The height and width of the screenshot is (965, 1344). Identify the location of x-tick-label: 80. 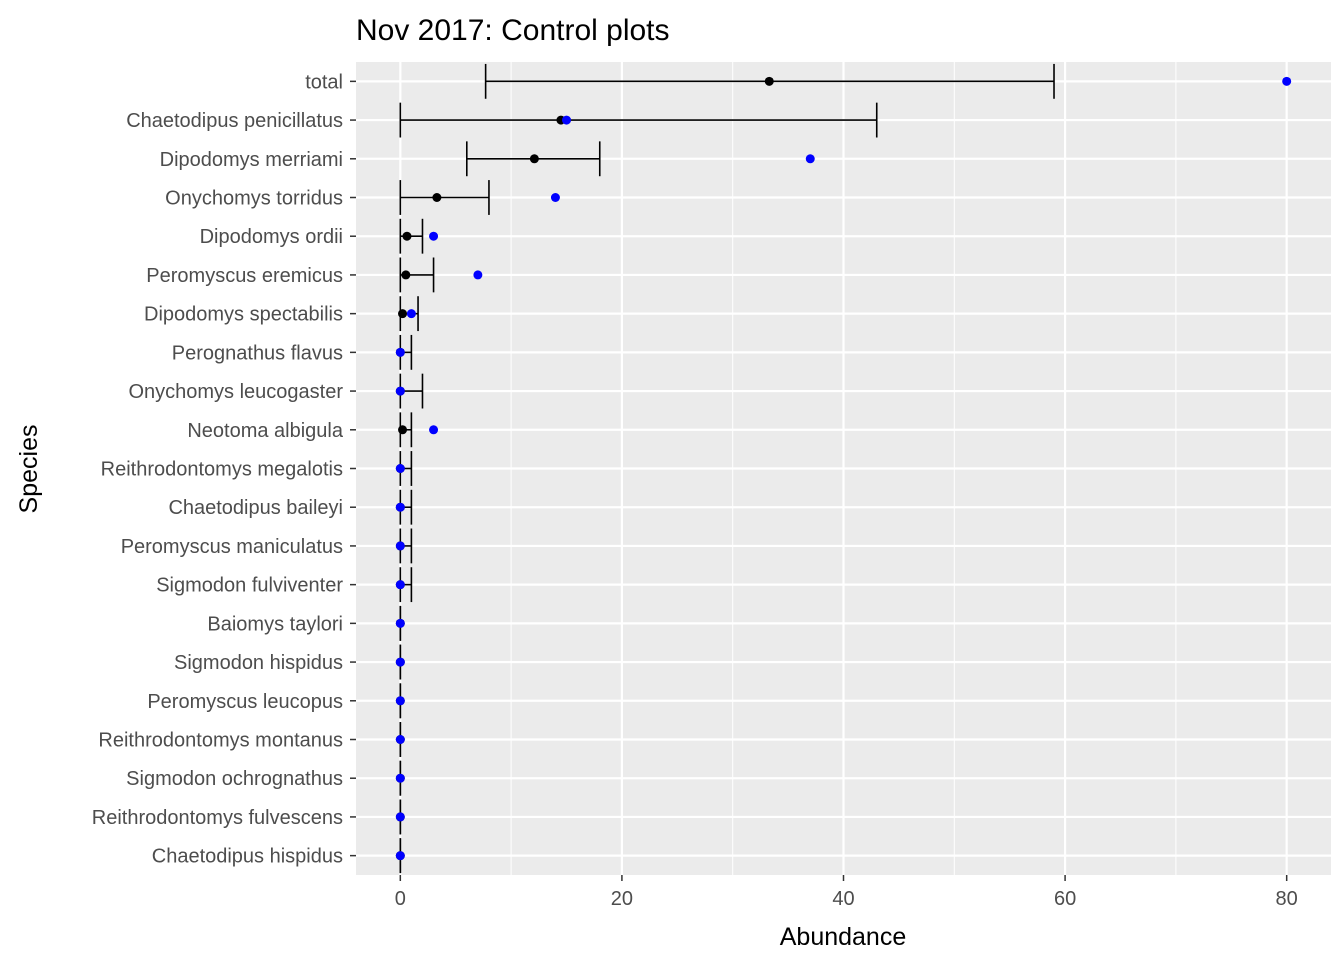
(1287, 899).